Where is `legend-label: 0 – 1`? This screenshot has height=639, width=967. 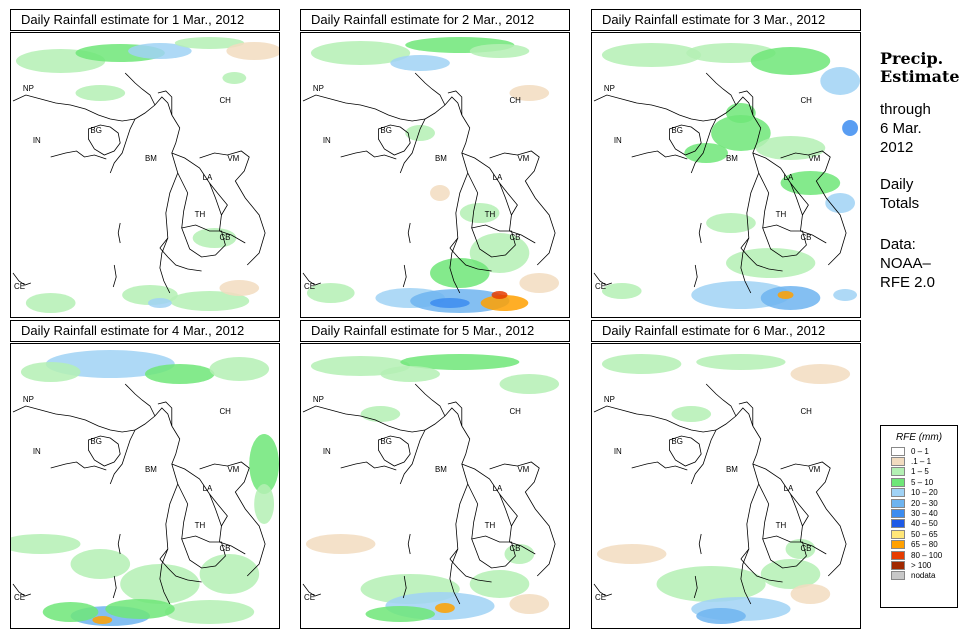 legend-label: 0 – 1 is located at coordinates (920, 451).